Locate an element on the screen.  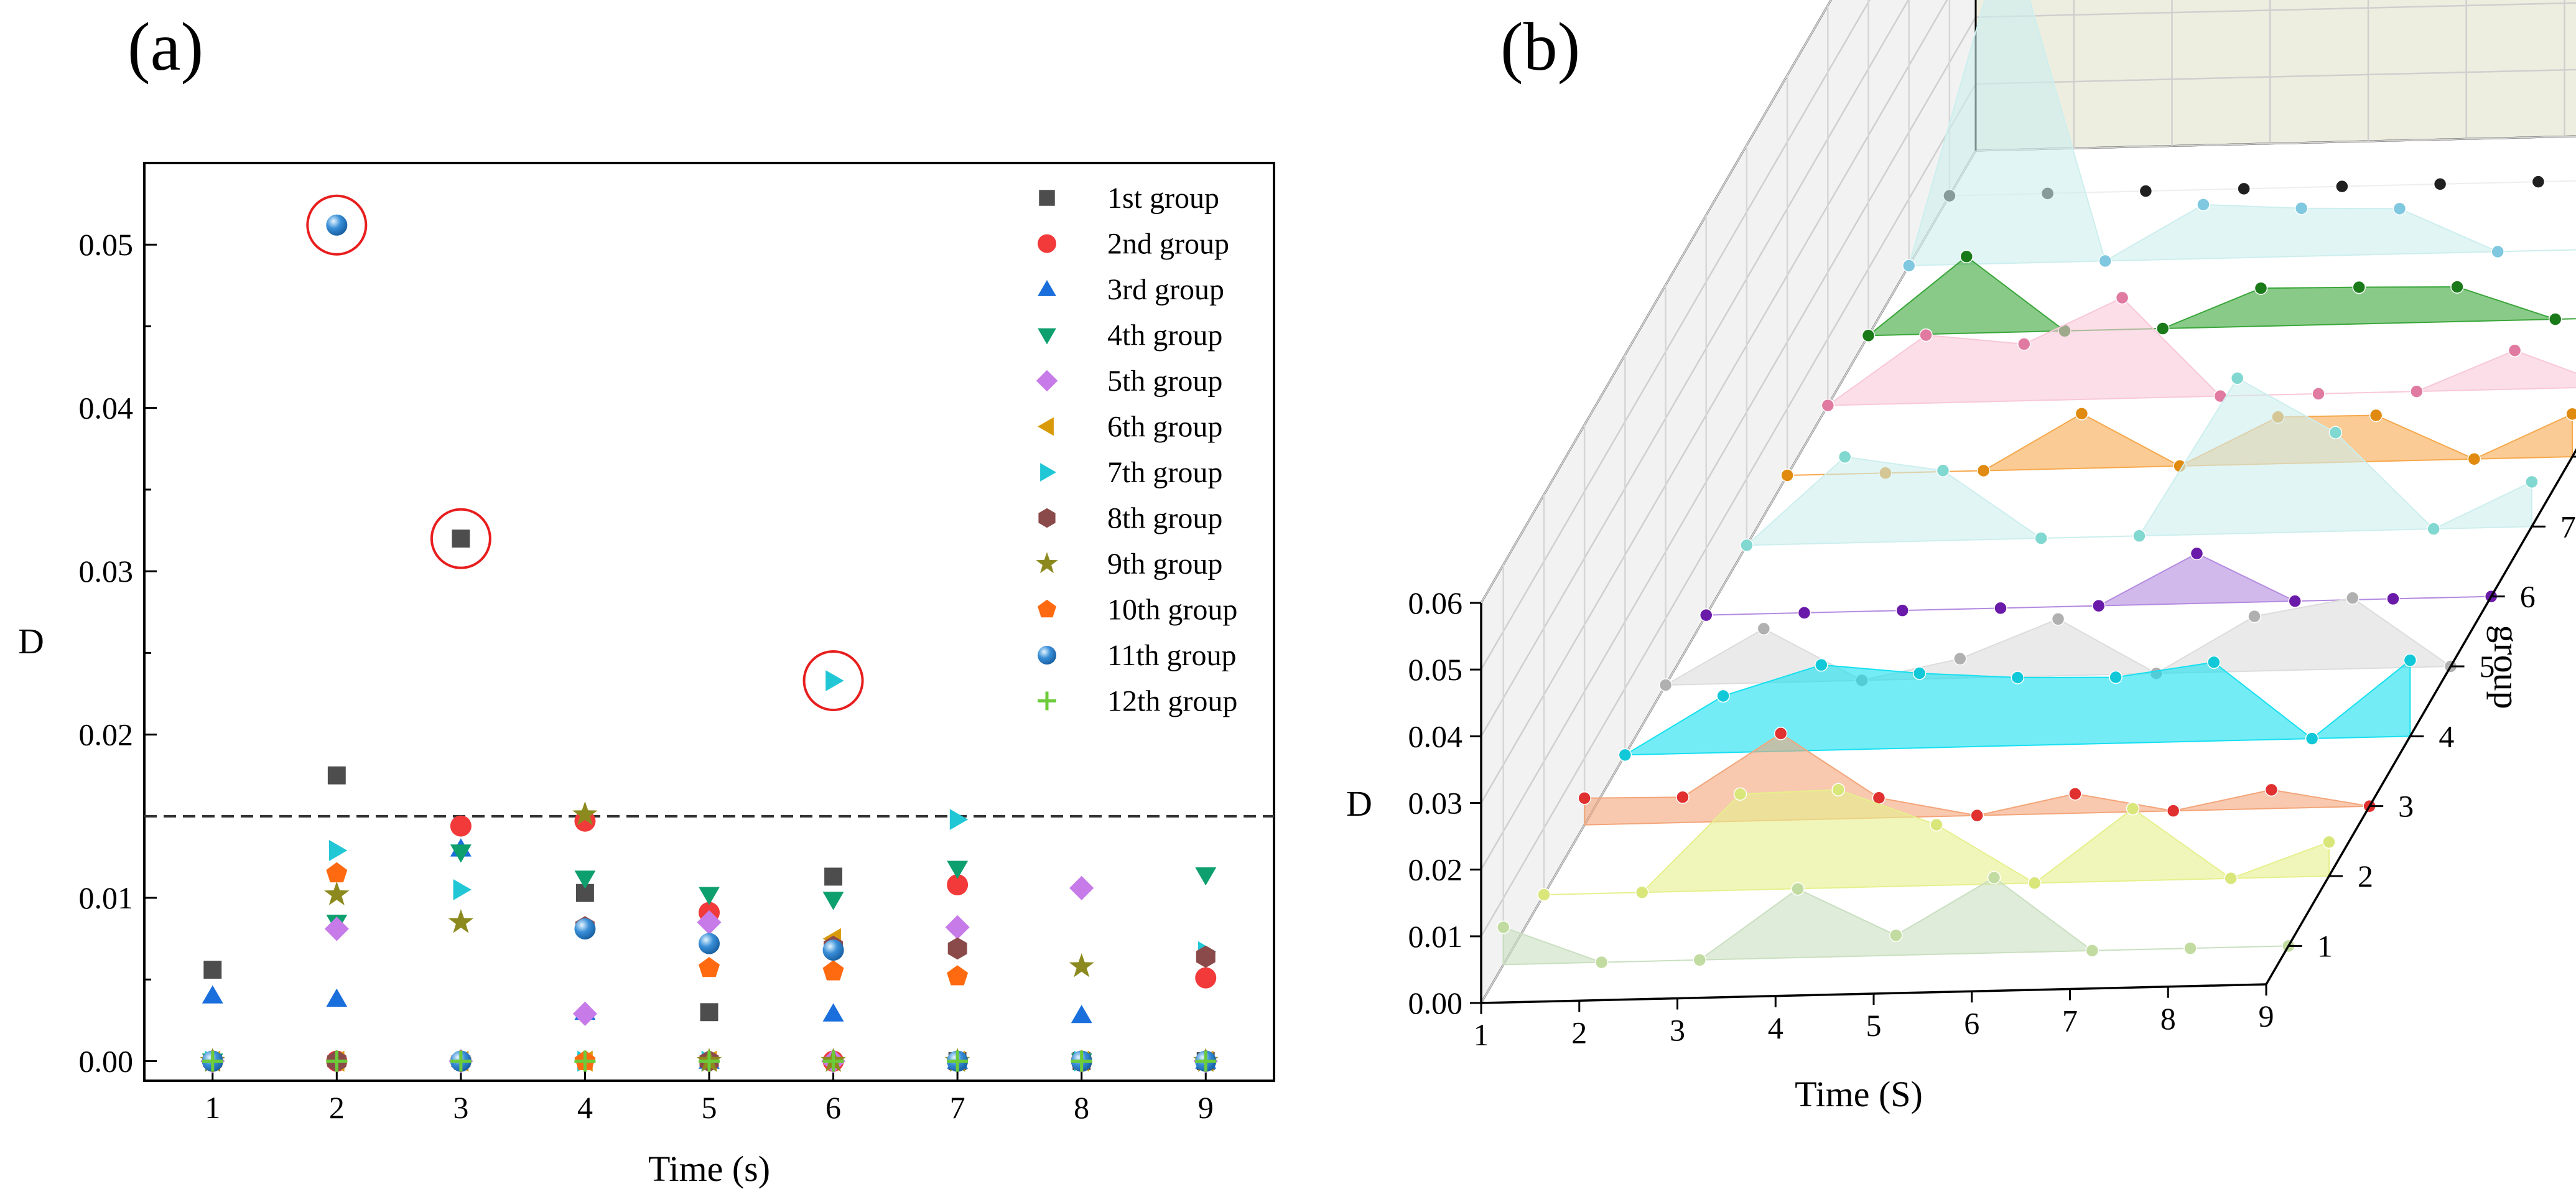
y-axis-title-b: D is located at coordinates (1359, 804).